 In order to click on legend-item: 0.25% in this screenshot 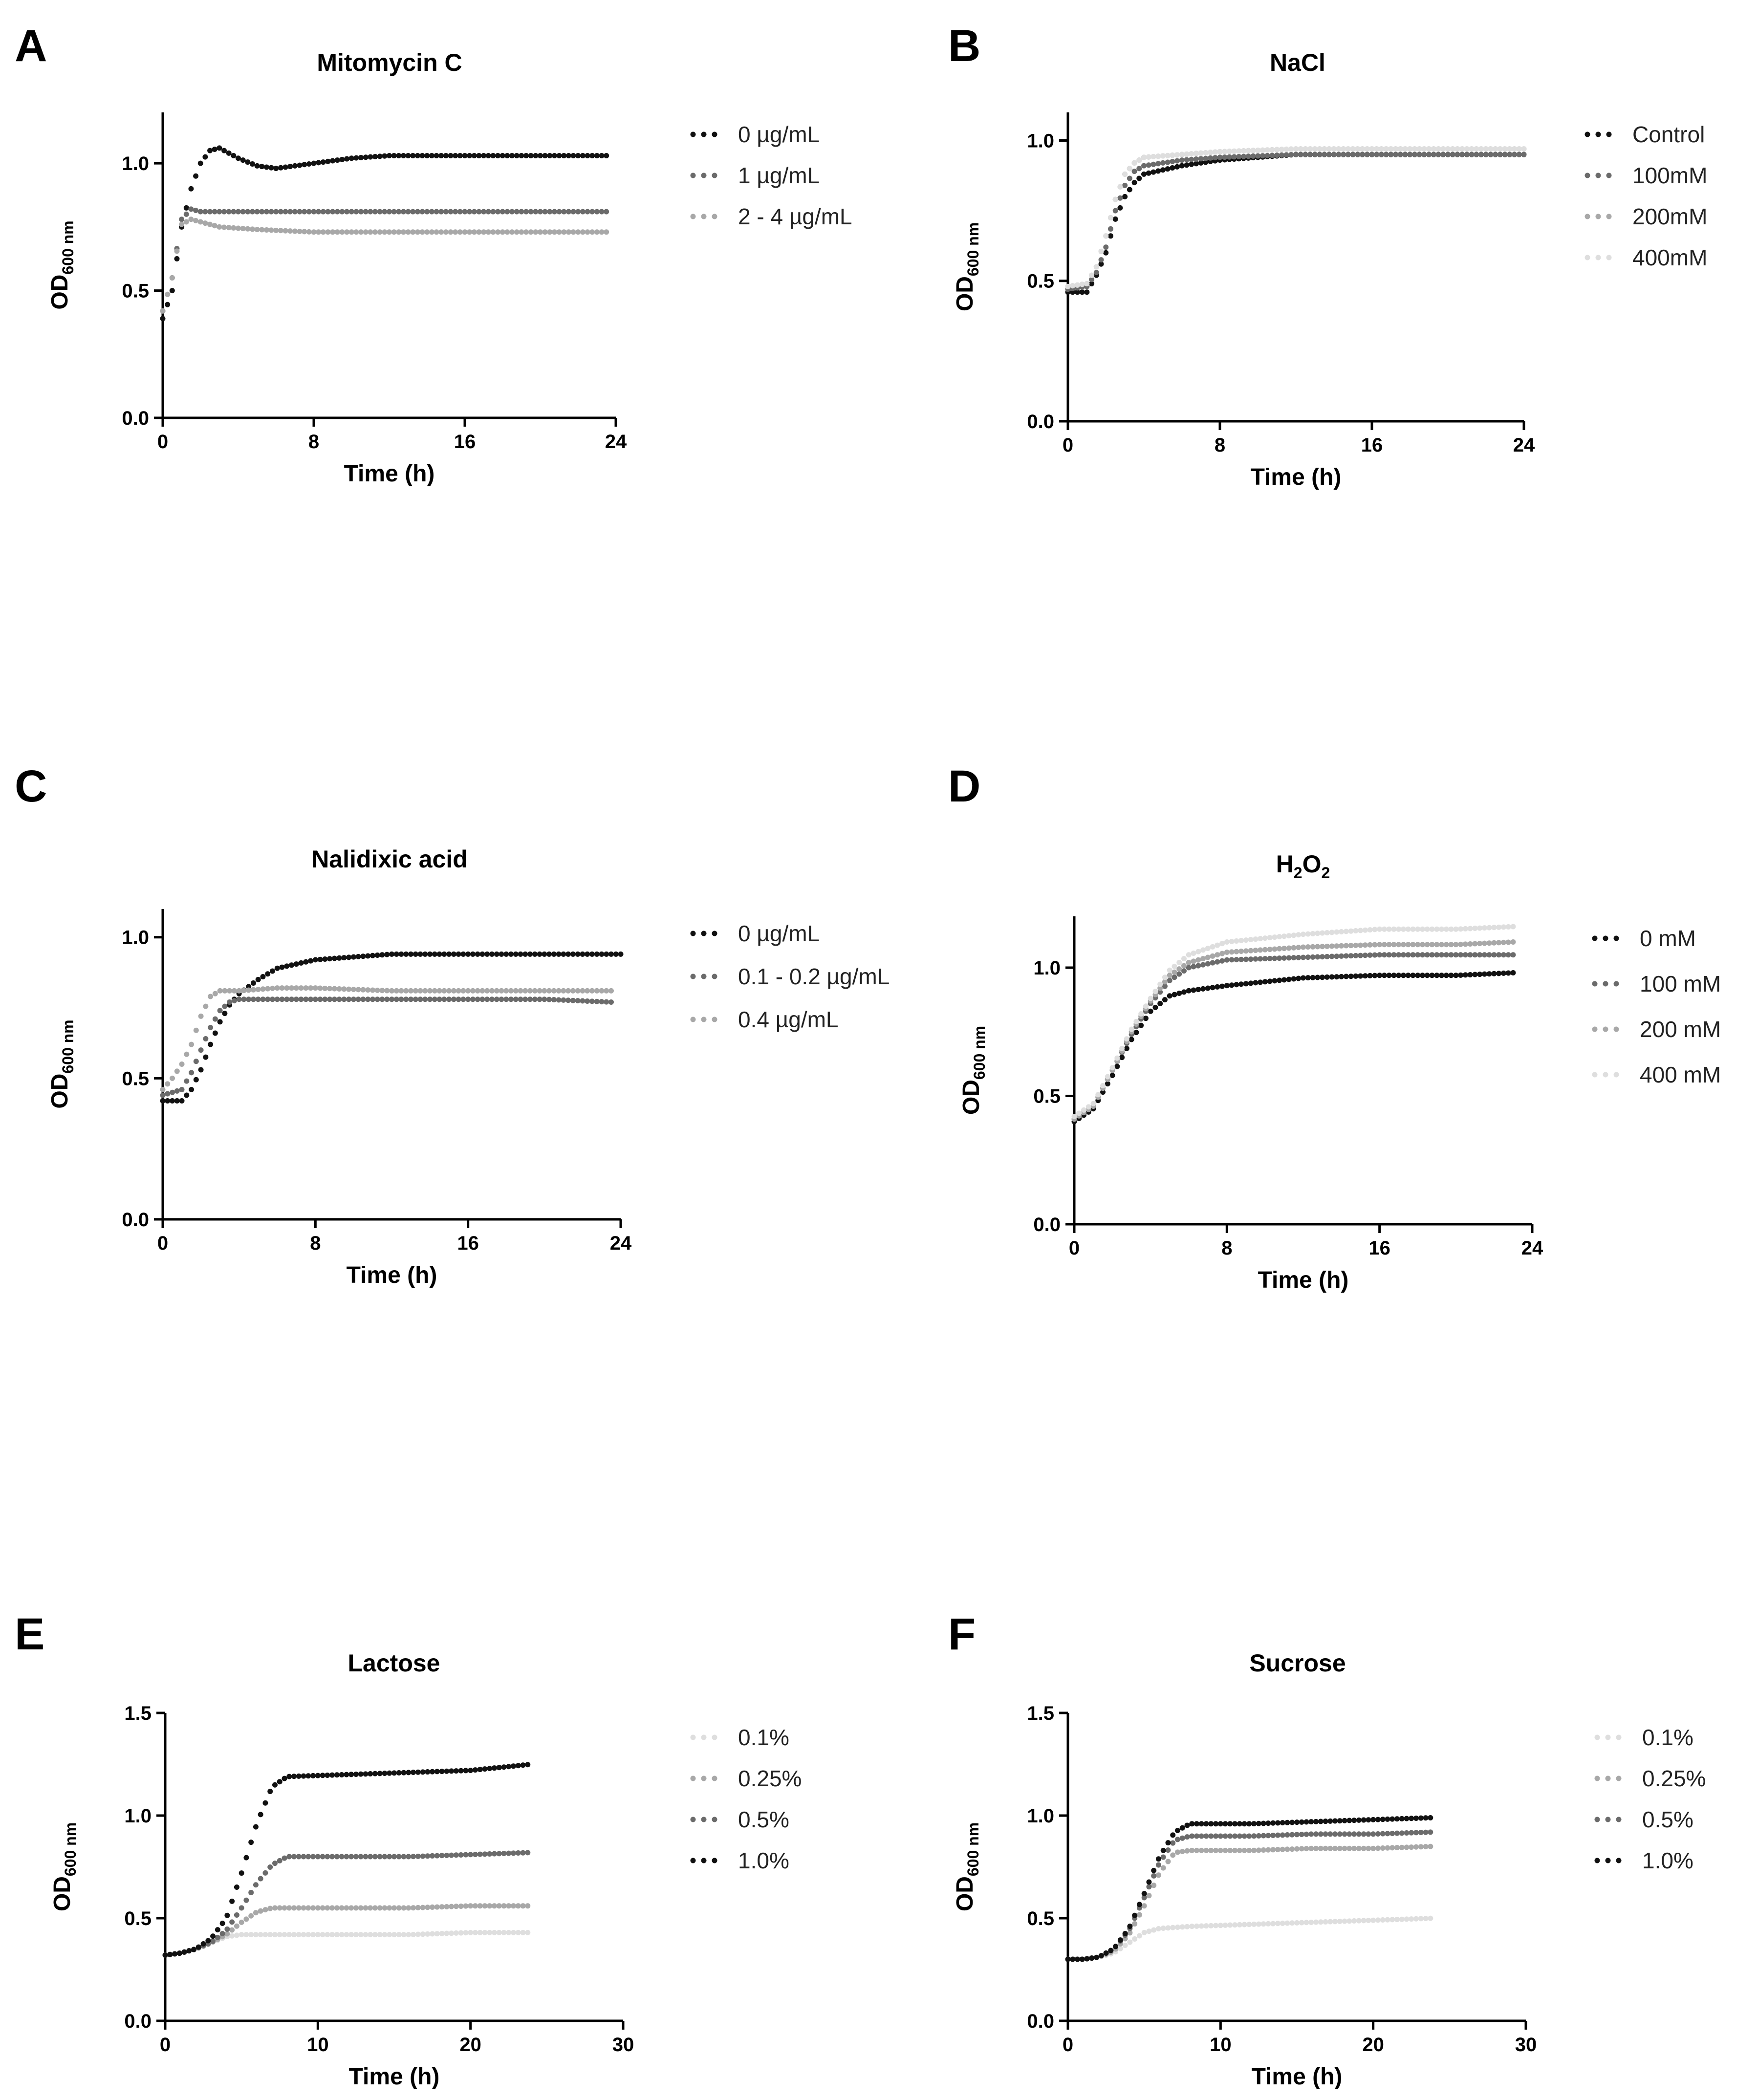, I will do `click(746, 1778)`.